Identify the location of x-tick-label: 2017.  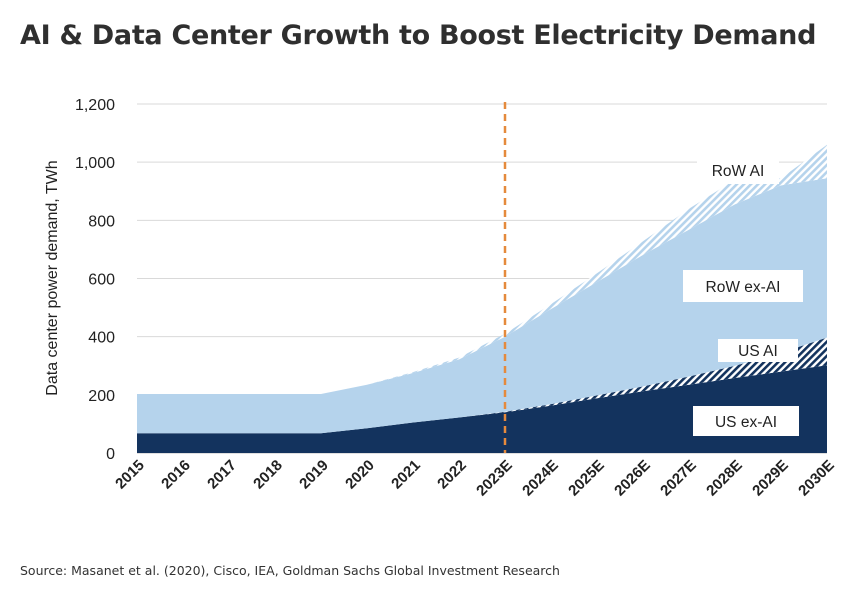
(222, 475).